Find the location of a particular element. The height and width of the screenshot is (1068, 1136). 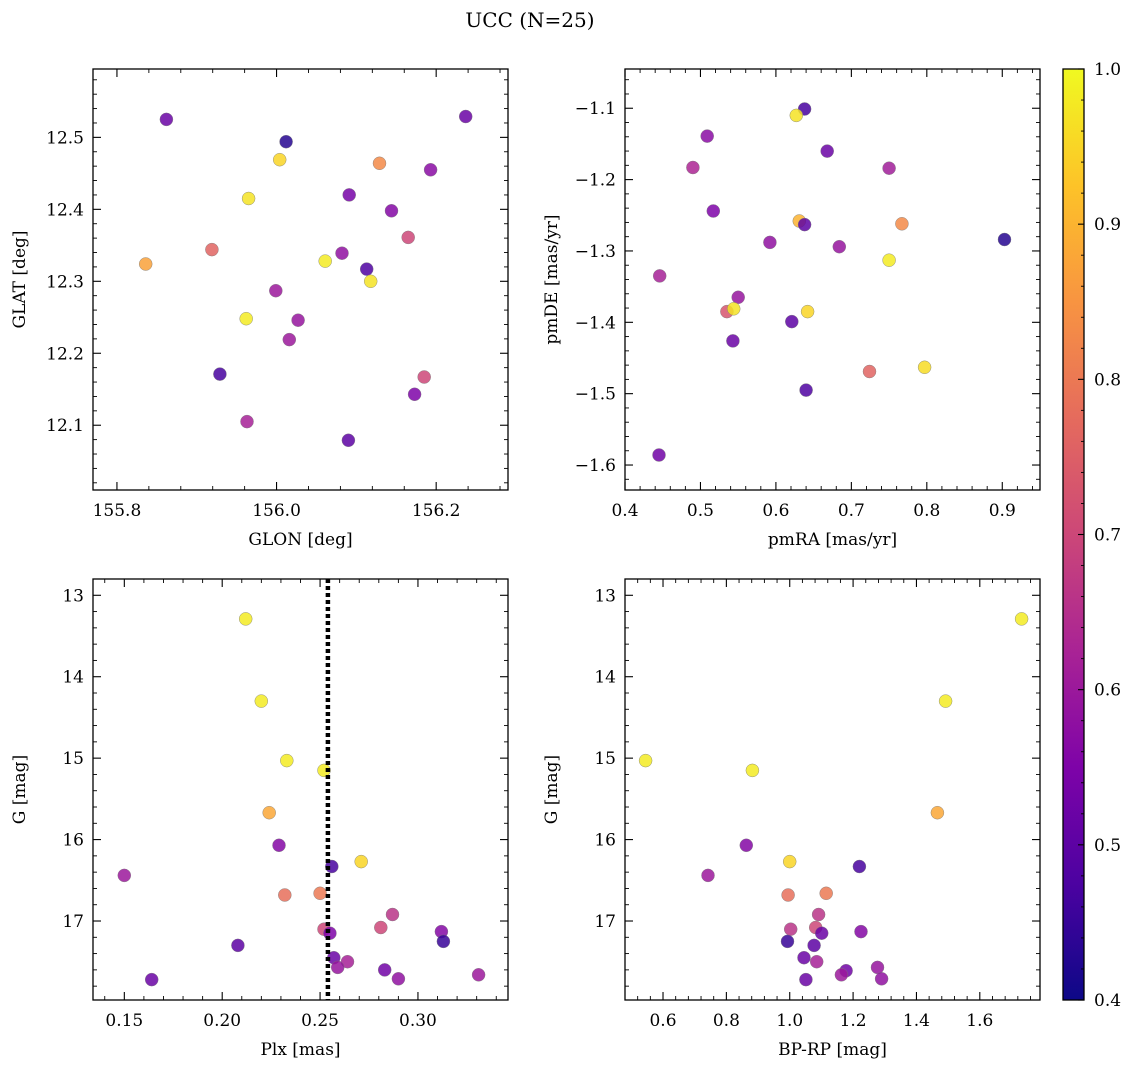

colorbar-tick-label: 0.9 is located at coordinates (1107, 225).